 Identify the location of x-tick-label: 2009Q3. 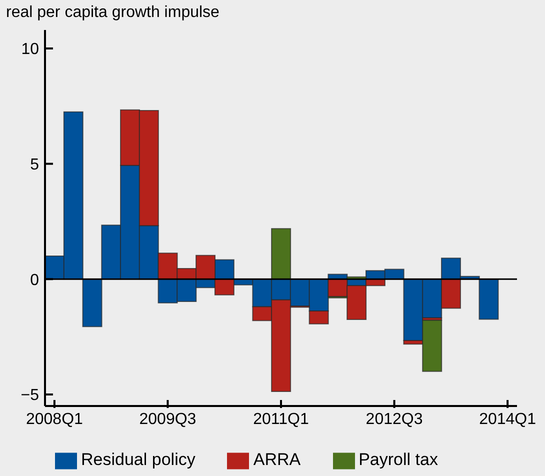
(167, 419).